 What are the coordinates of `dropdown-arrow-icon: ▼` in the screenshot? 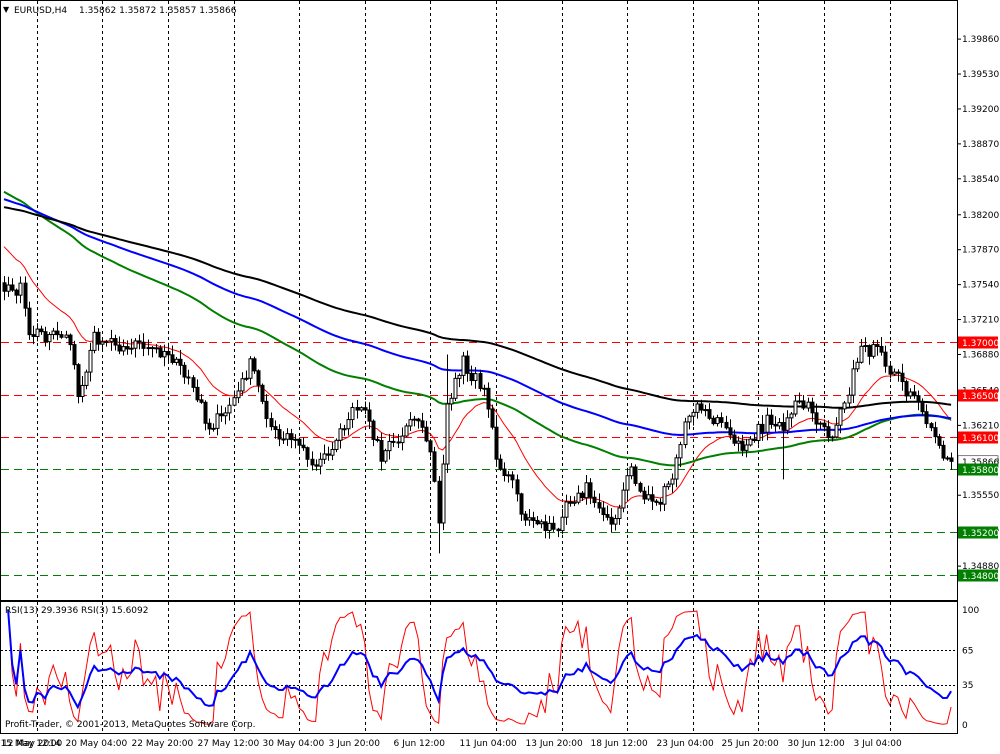 It's located at (6, 9).